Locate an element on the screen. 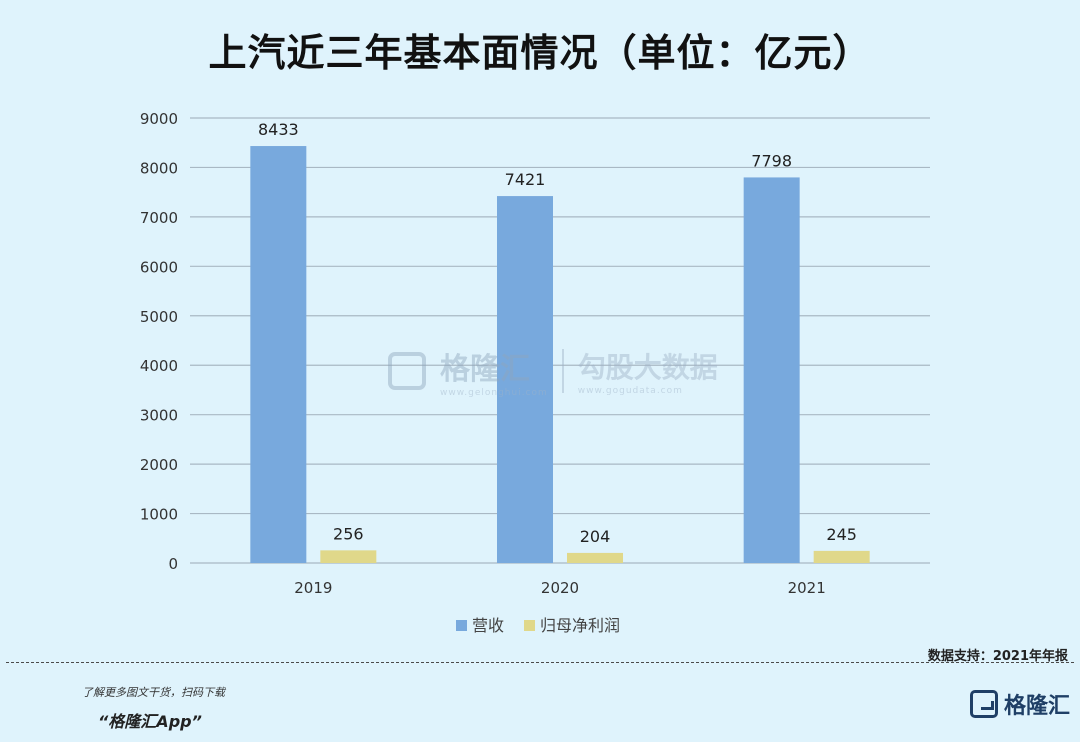  x-tick-label: 2019 is located at coordinates (313, 588).